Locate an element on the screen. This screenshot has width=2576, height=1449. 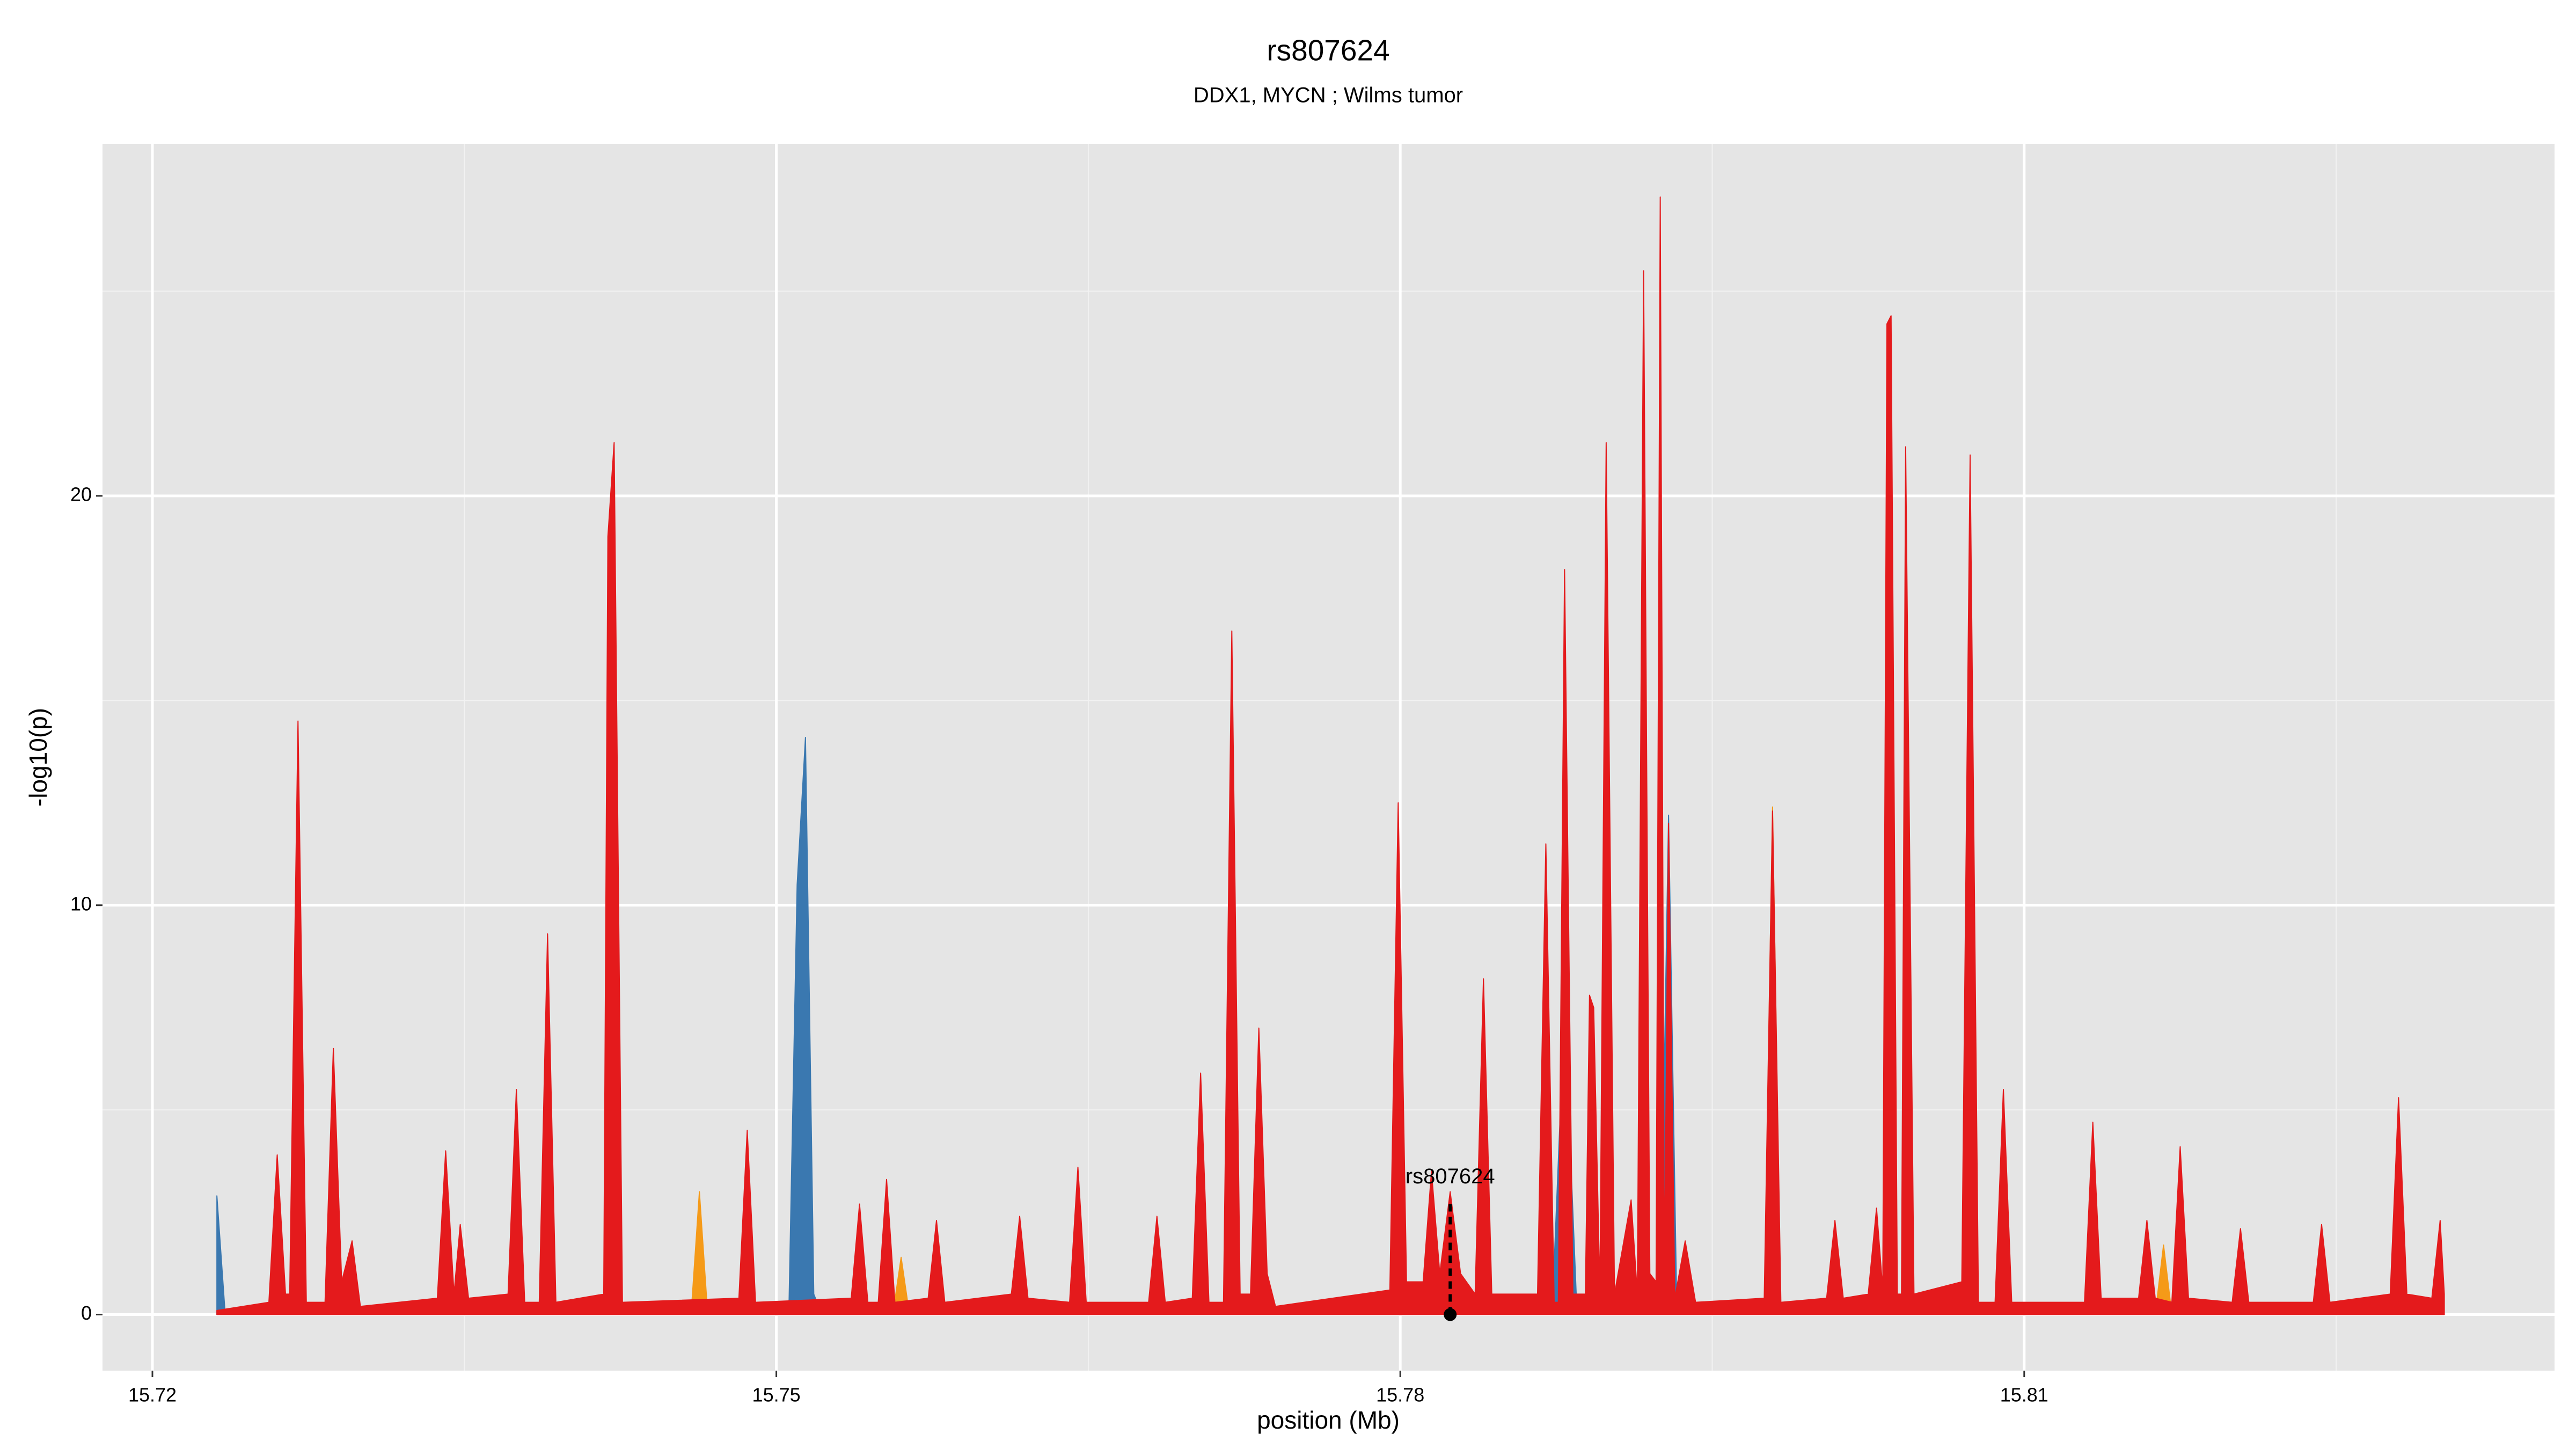
x-axis-title: position (Mb) is located at coordinates (1328, 1420).